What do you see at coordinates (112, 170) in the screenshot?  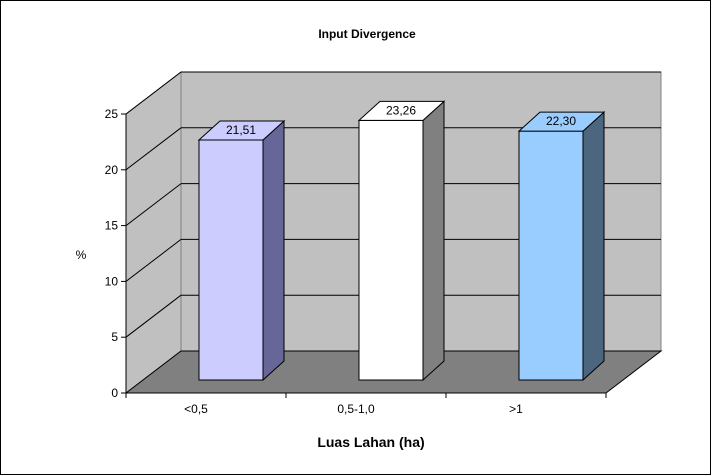 I see `y-tick-label: 20` at bounding box center [112, 170].